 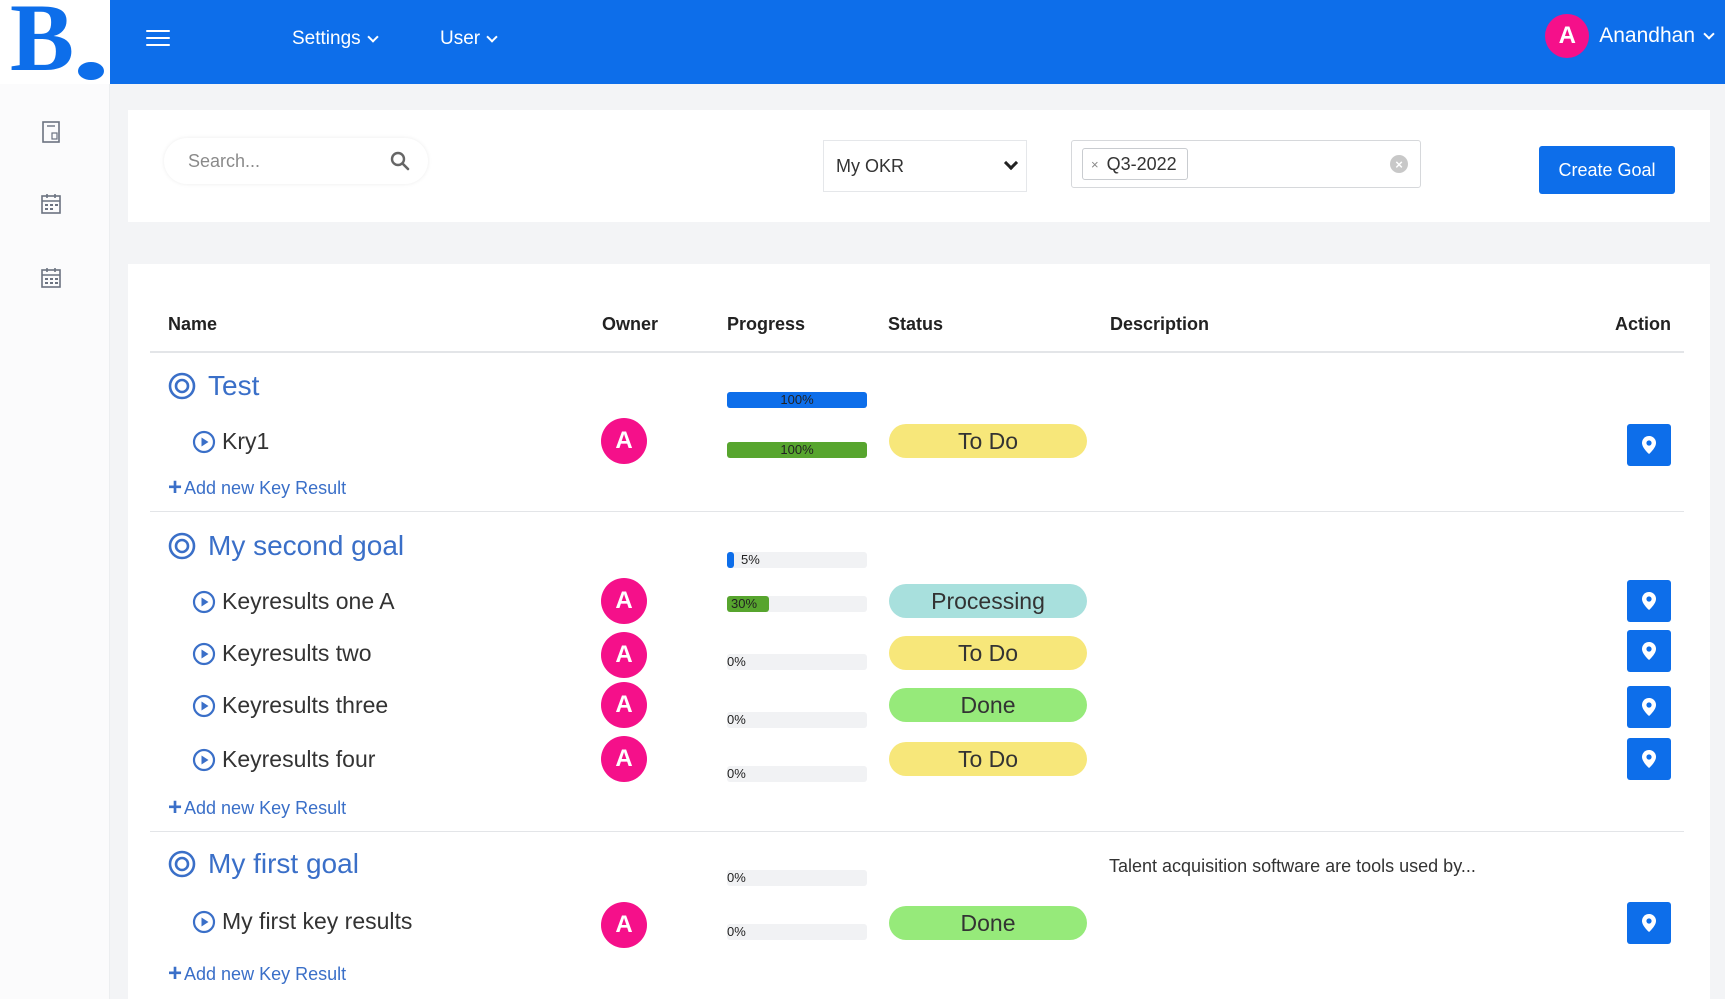 What do you see at coordinates (293, 601) in the screenshot?
I see `key-result-title: Keyresults one A` at bounding box center [293, 601].